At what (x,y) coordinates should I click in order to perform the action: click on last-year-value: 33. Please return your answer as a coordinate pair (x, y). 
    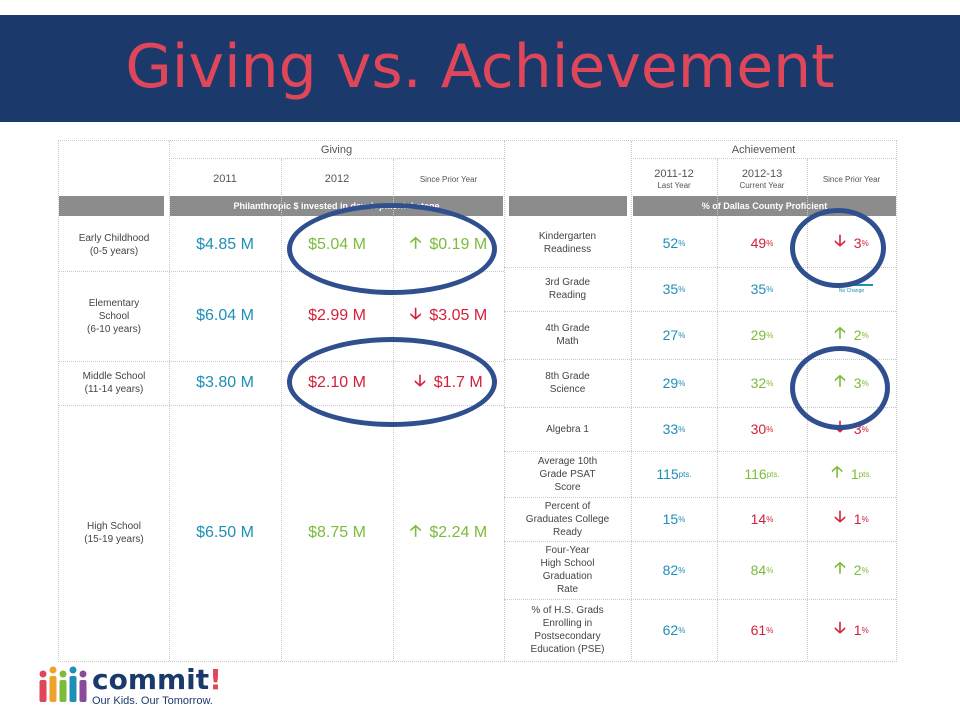
    Looking at the image, I should click on (670, 429).